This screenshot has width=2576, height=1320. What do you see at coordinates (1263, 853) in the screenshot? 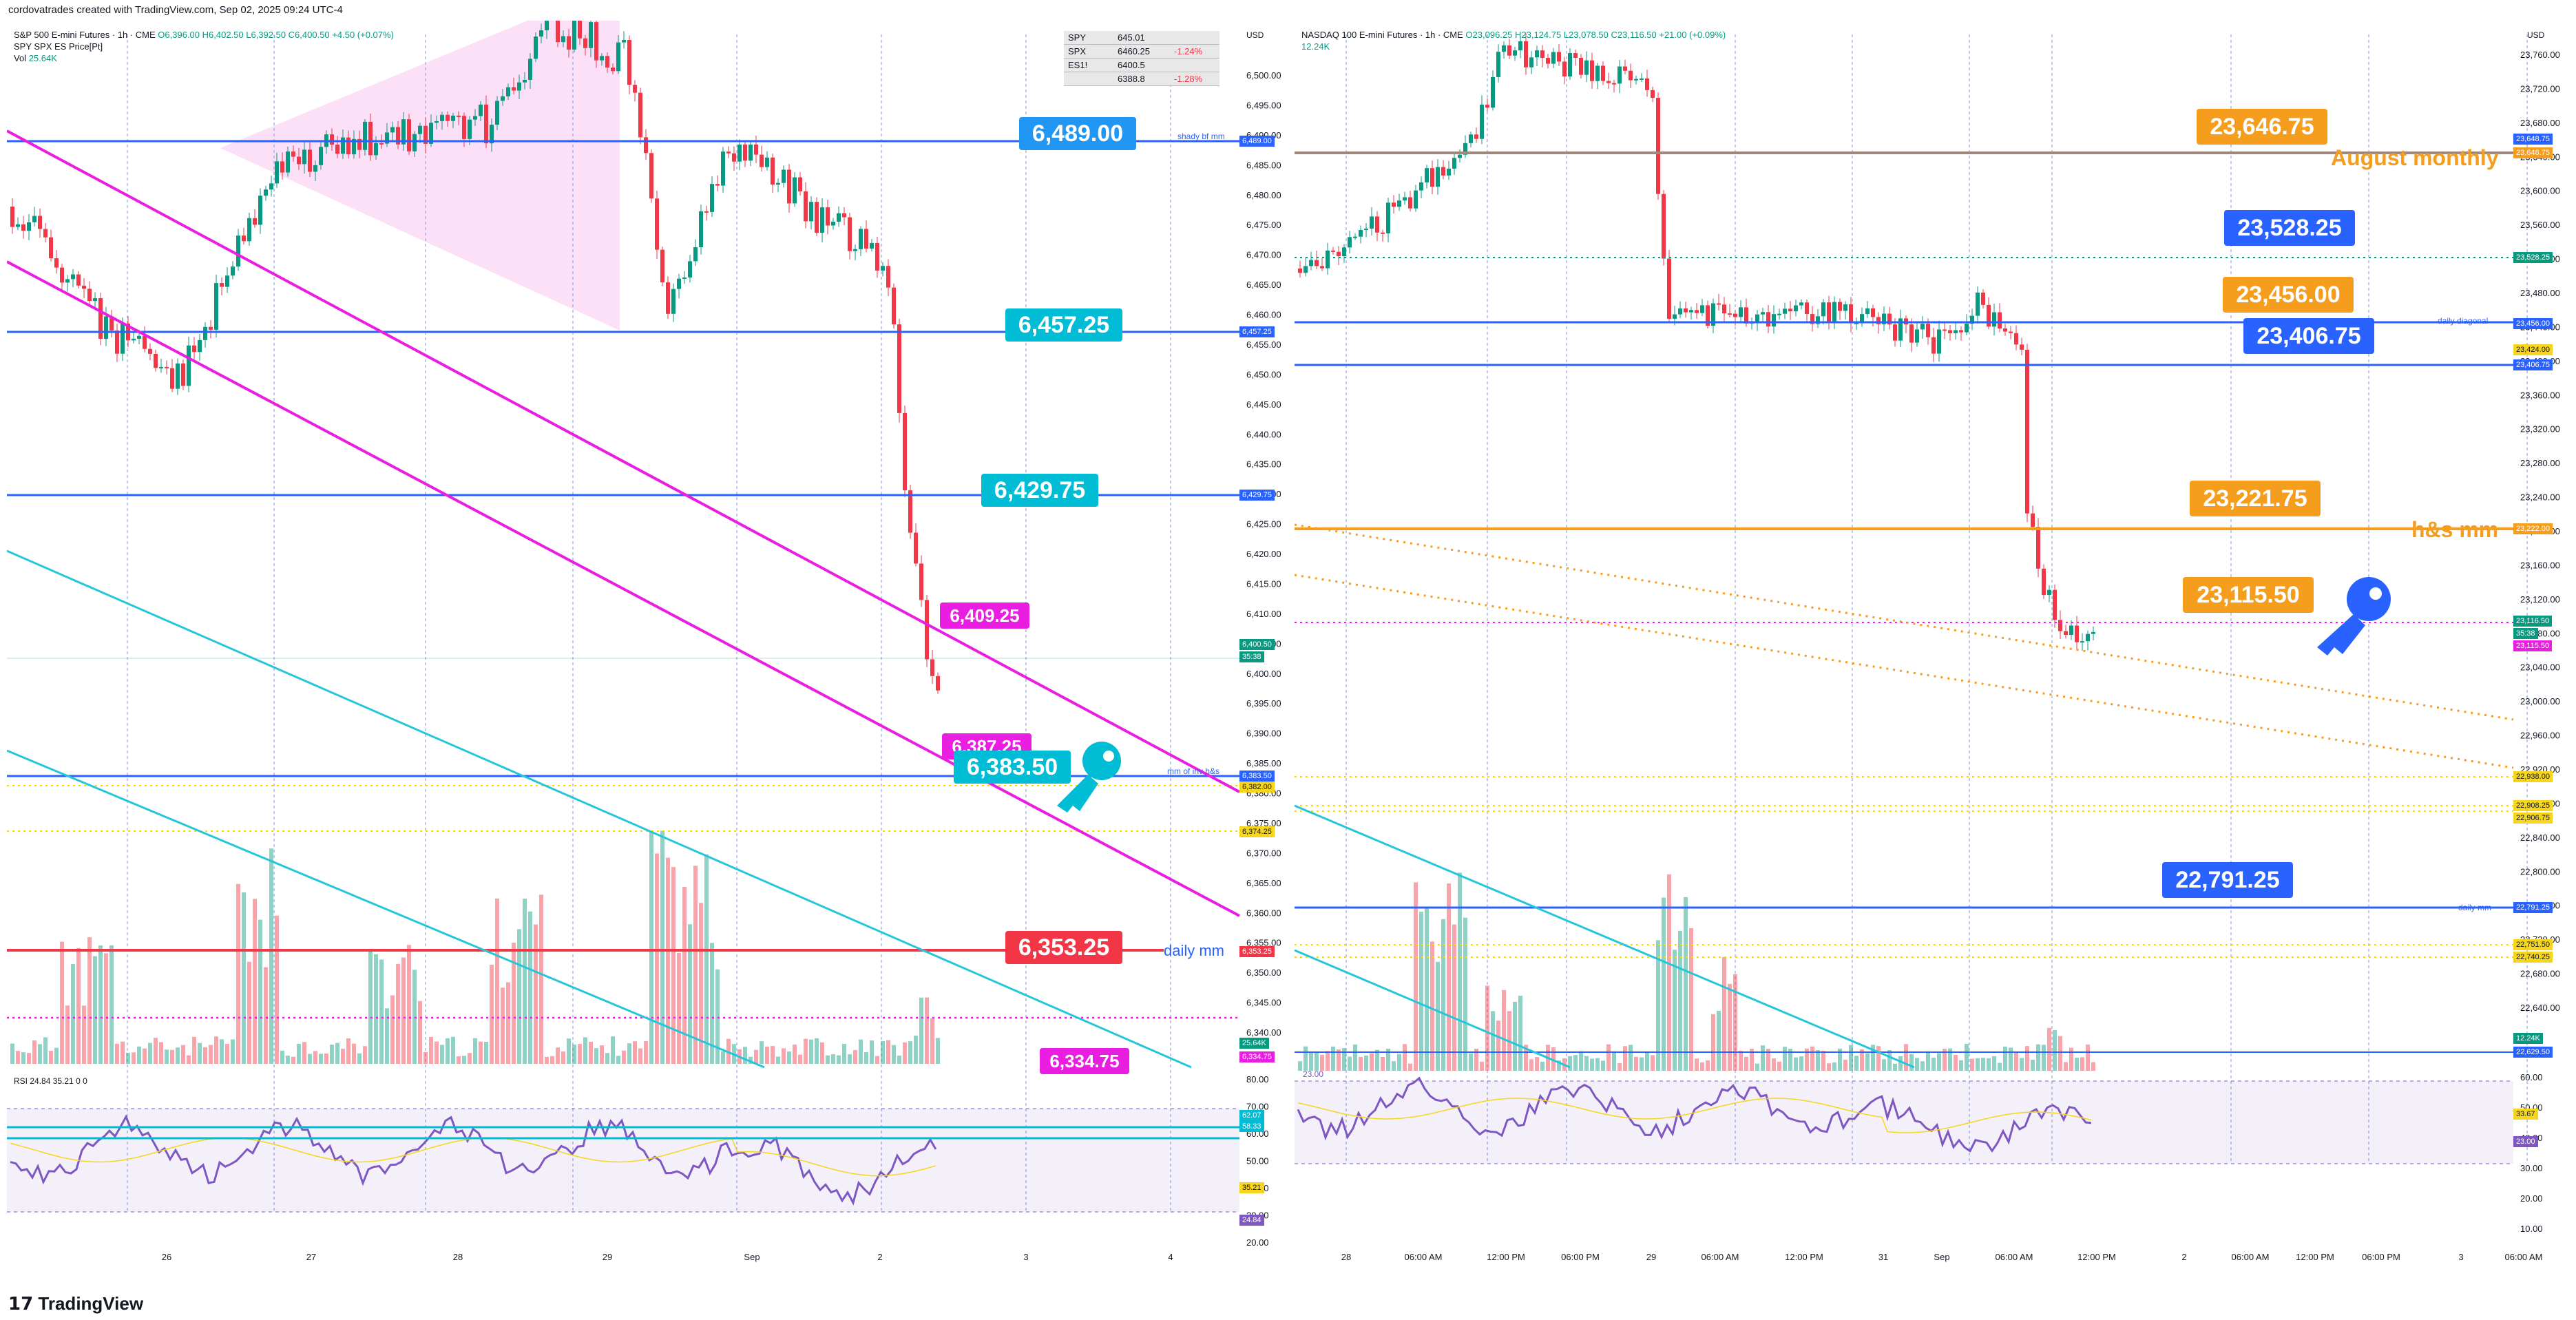
I see `left-price-tick-label: 6,370.00` at bounding box center [1263, 853].